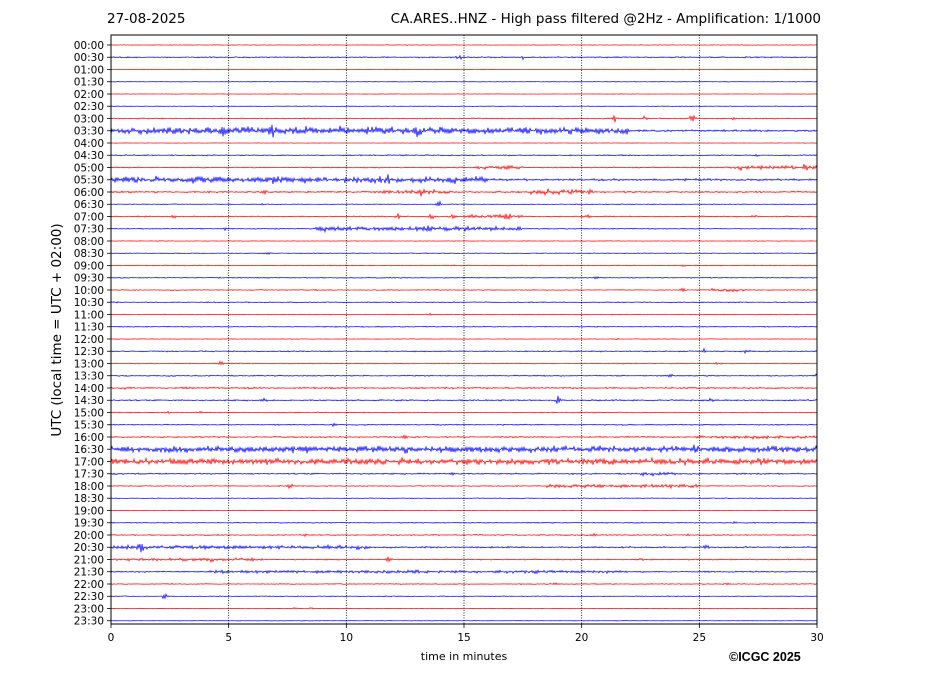  Describe the element at coordinates (89, 217) in the screenshot. I see `y-tick-label: 07:00` at that location.